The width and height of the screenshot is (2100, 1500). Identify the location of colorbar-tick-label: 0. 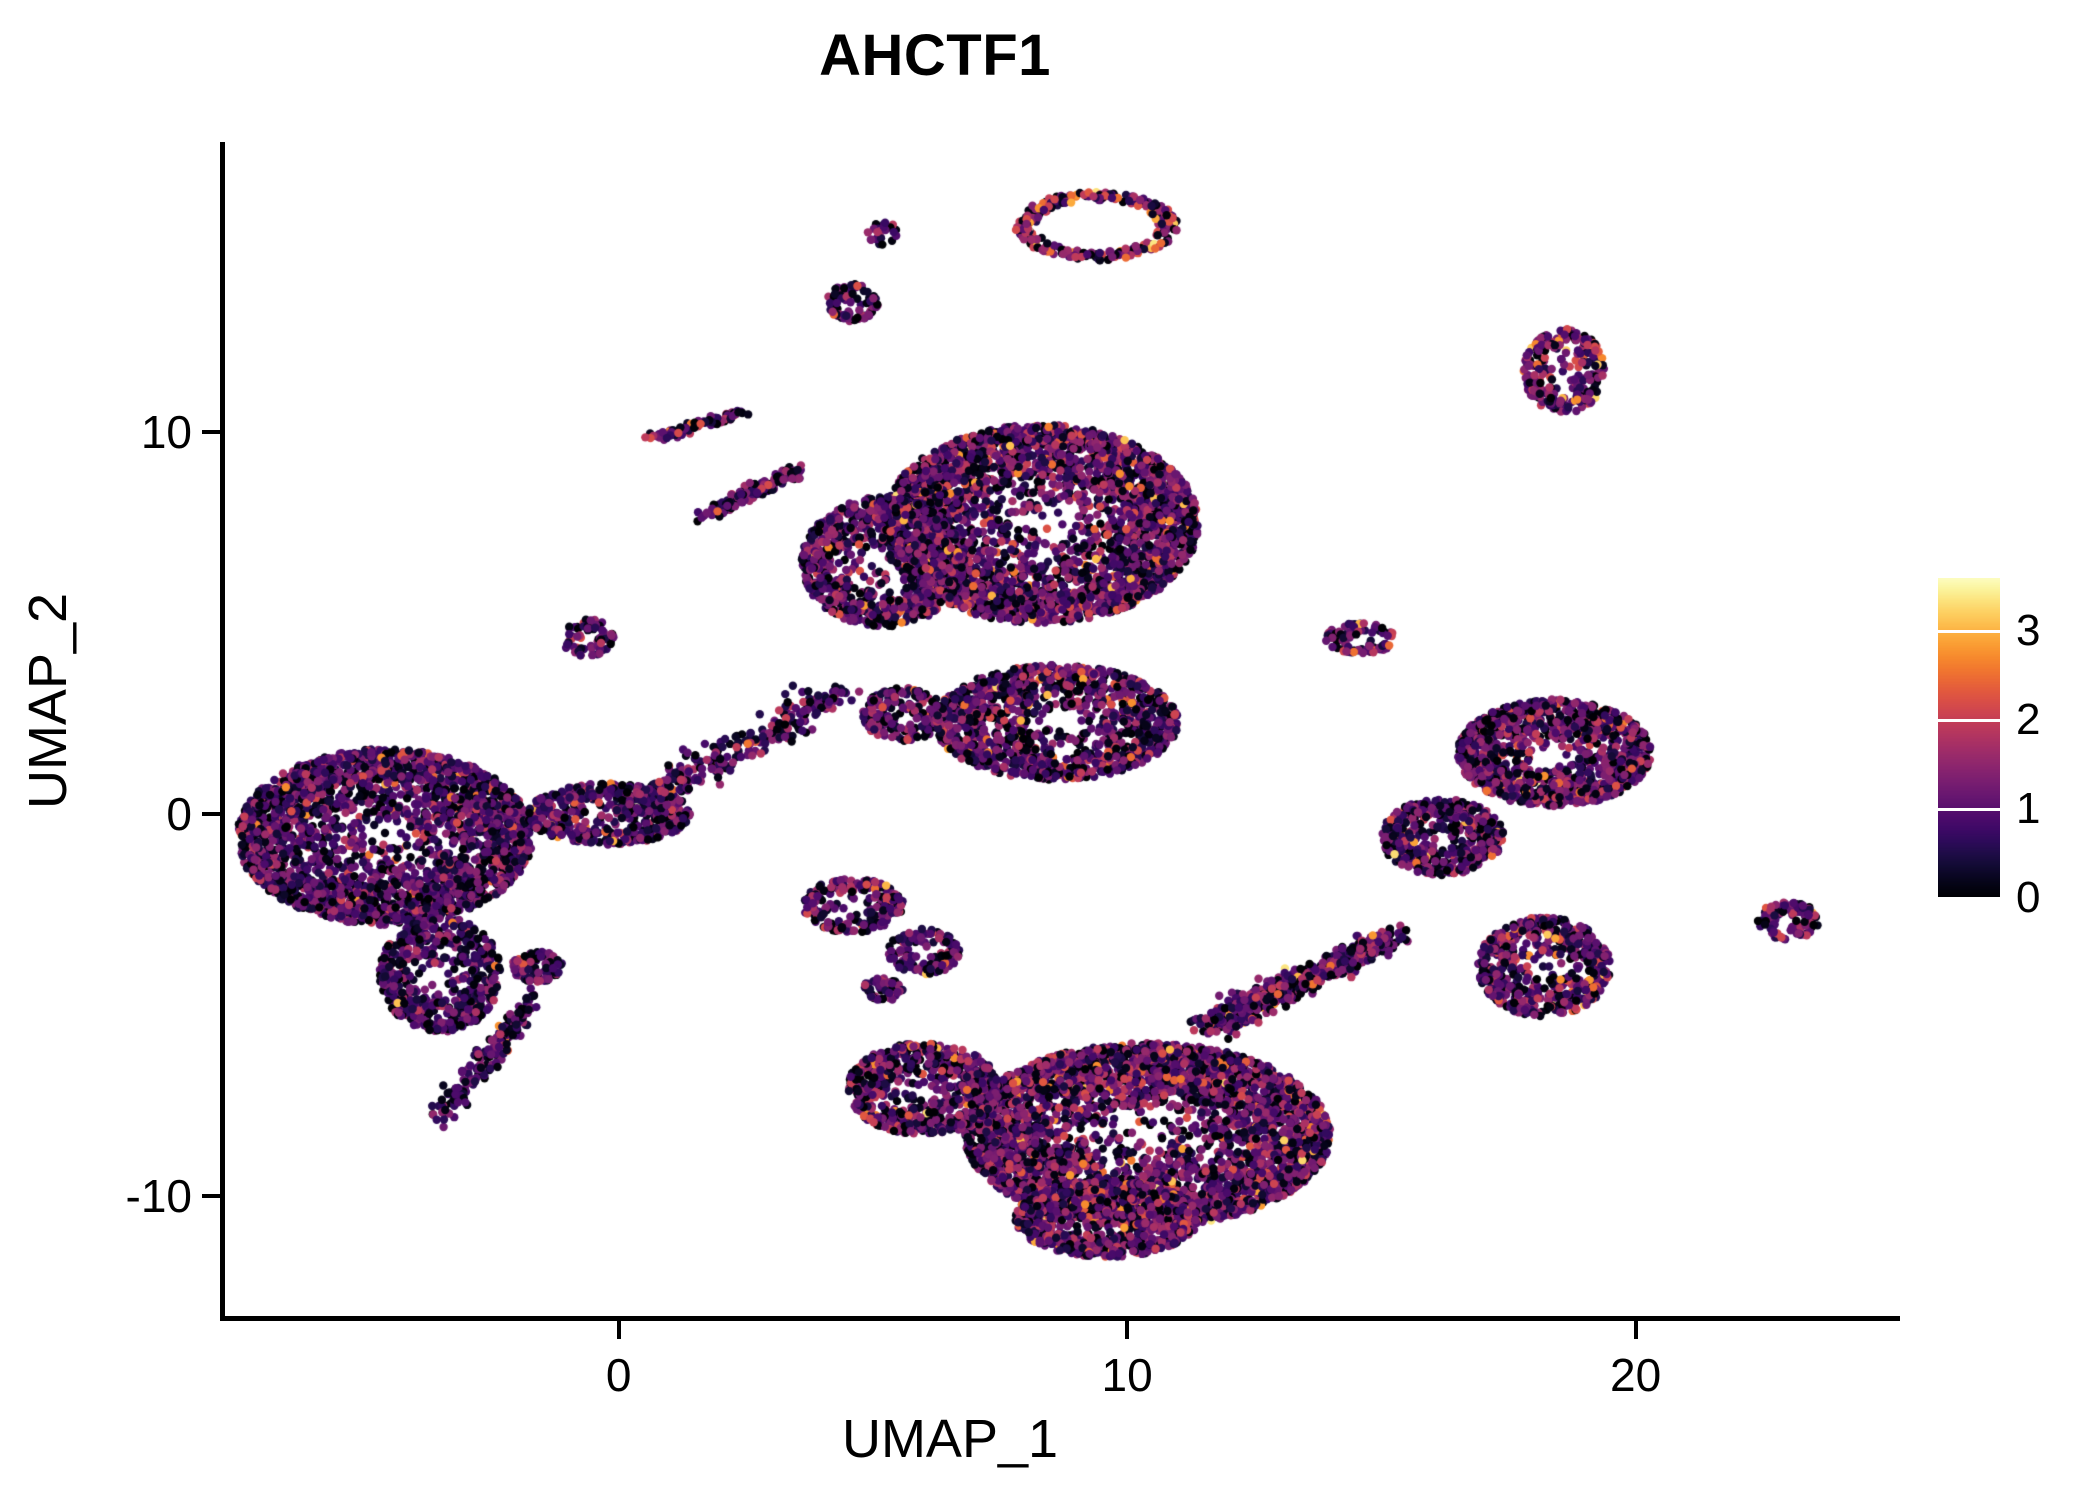
(2028, 897).